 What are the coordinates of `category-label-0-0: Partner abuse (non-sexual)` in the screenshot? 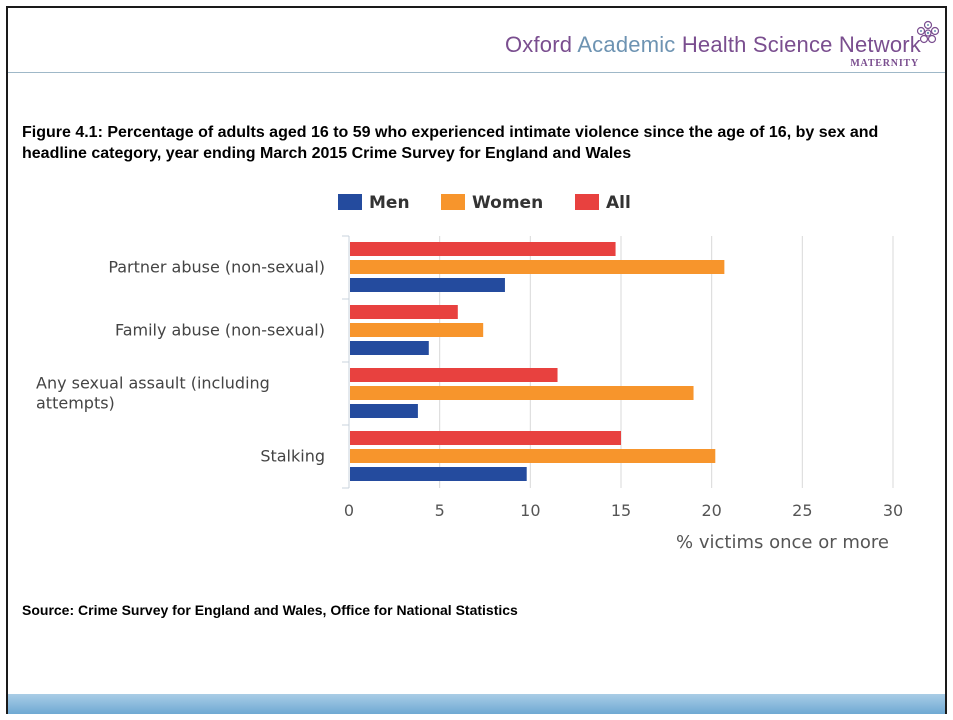 It's located at (216, 267).